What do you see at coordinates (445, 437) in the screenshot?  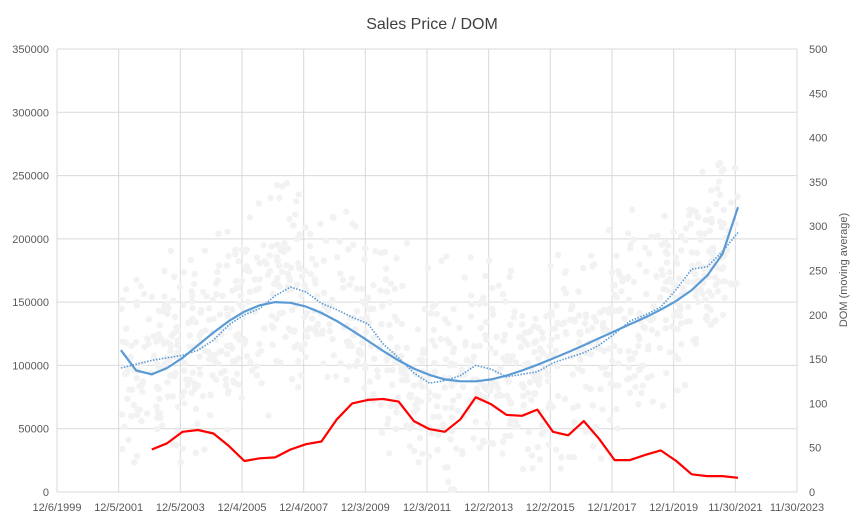 I see `dom-moving-average-line` at bounding box center [445, 437].